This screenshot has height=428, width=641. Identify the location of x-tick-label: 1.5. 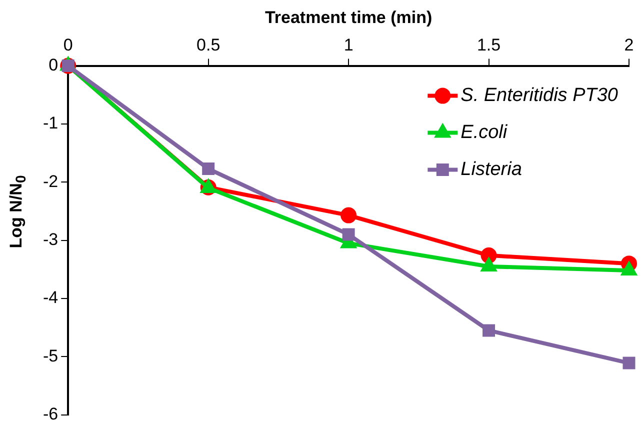
(488, 44).